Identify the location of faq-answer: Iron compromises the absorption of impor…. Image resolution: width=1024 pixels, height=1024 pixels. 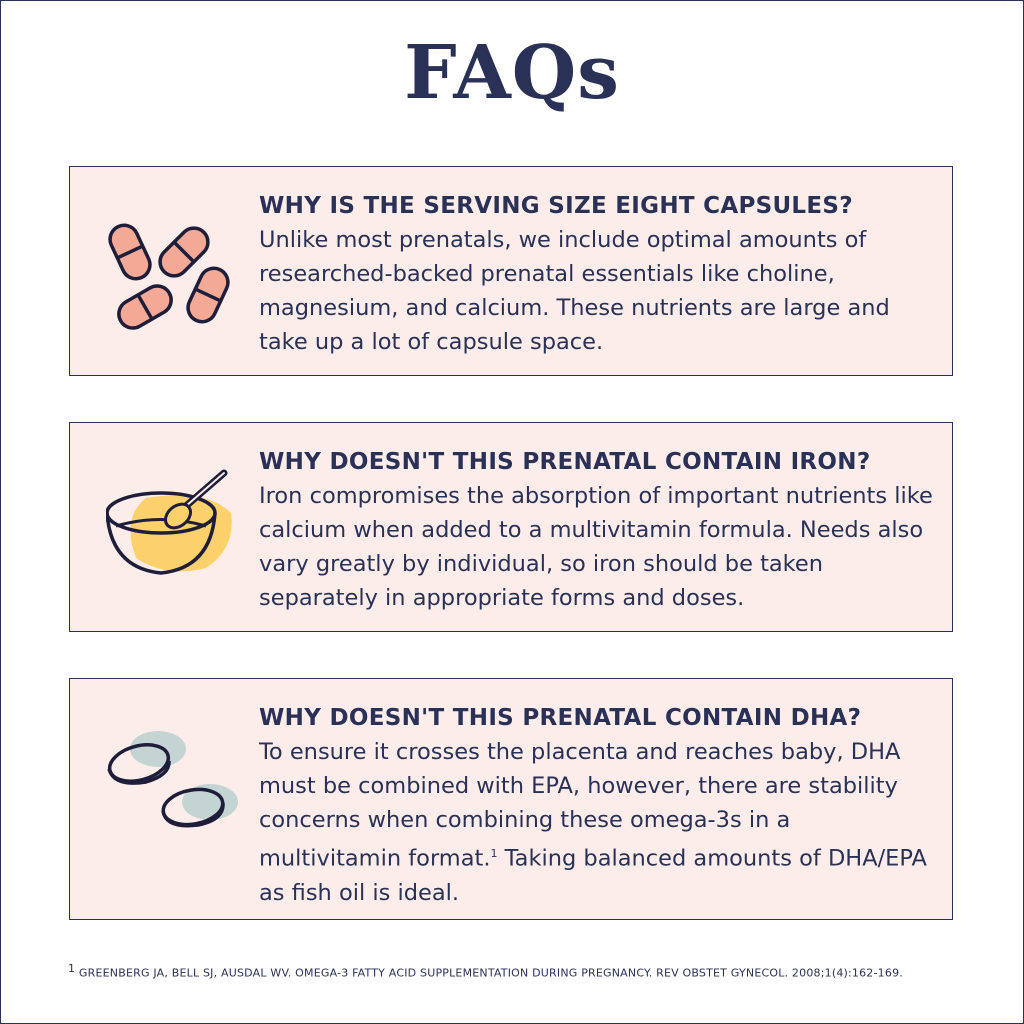
(596, 547).